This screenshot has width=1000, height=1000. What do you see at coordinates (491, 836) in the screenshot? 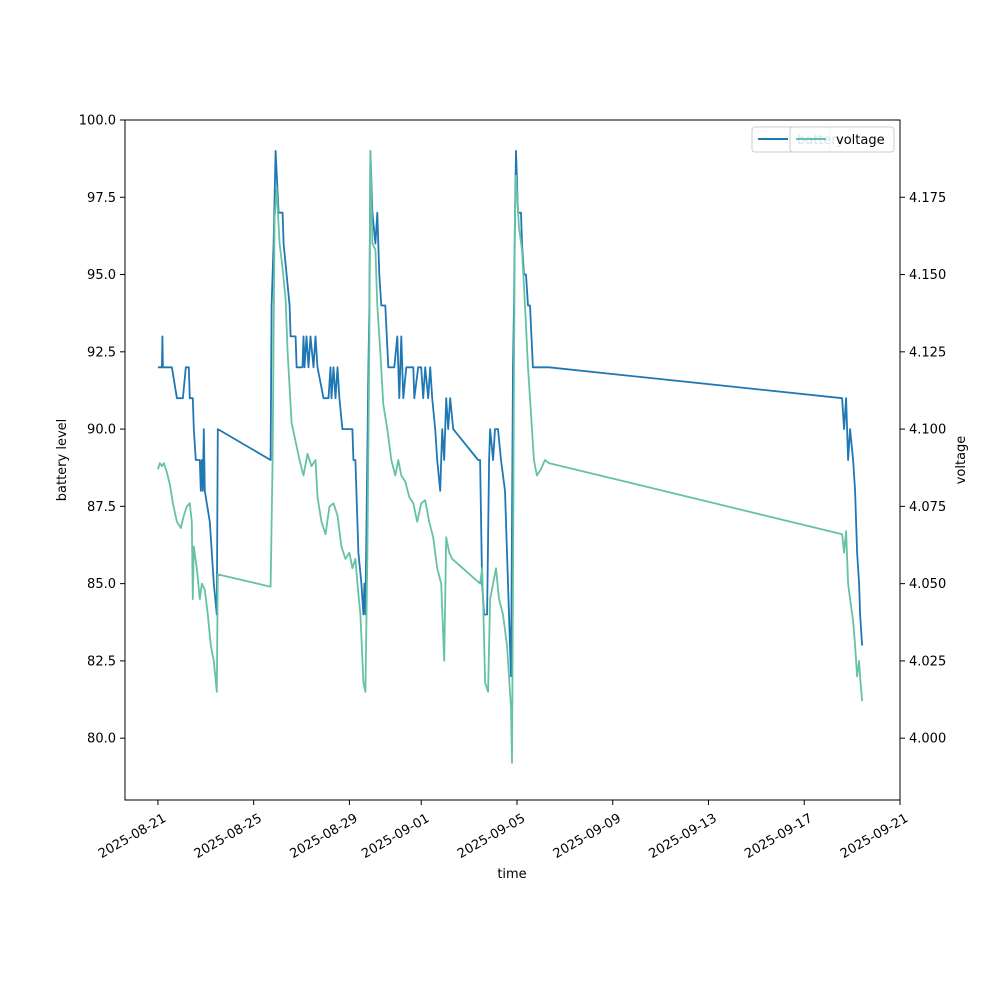
I see `x-tick-label: 2025-09-05` at bounding box center [491, 836].